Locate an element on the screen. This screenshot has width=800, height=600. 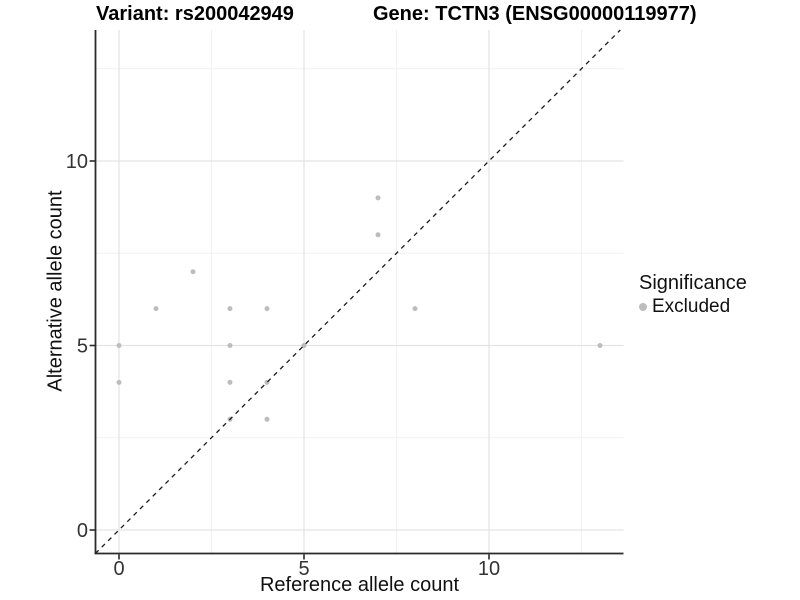
legend-item-label: Excluded is located at coordinates (691, 306).